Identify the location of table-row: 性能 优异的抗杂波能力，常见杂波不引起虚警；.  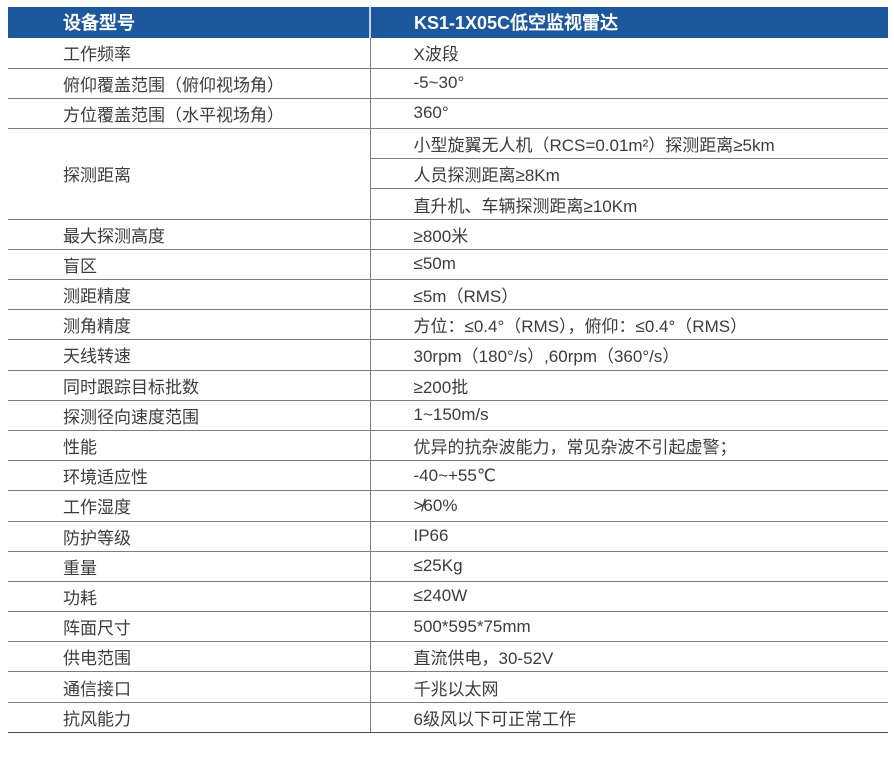
(448, 445).